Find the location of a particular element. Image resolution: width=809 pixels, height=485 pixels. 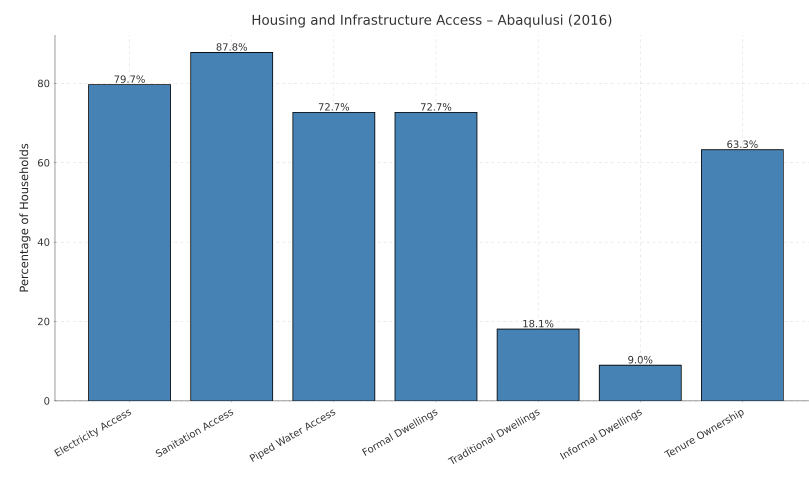

y-tick-label: 0 is located at coordinates (47, 401).